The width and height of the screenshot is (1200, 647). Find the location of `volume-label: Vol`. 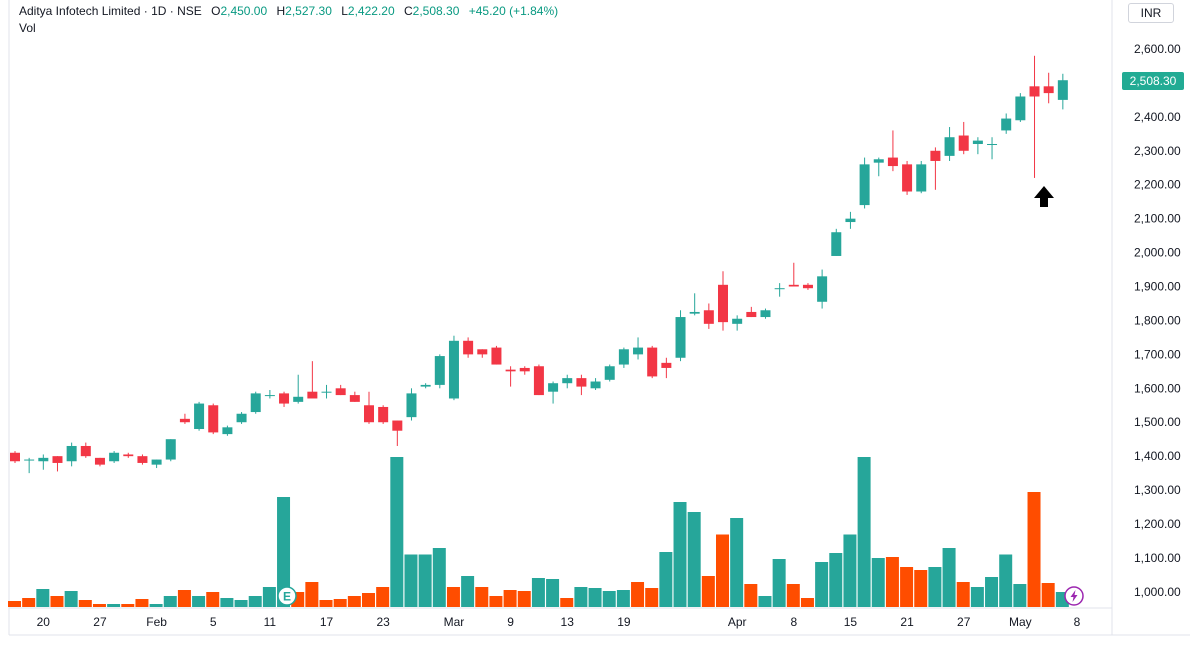

volume-label: Vol is located at coordinates (27, 28).